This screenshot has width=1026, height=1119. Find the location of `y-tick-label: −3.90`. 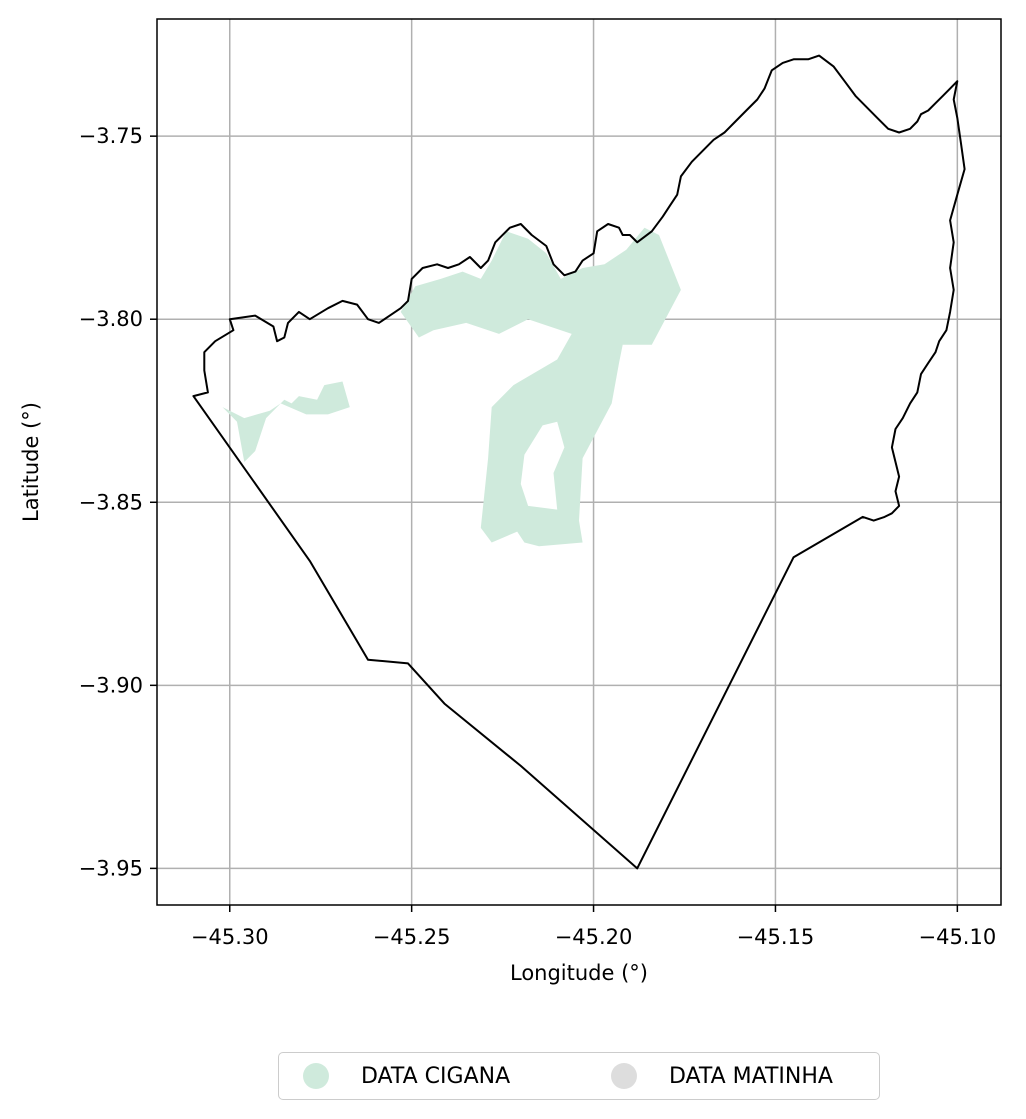

y-tick-label: −3.90 is located at coordinates (111, 685).